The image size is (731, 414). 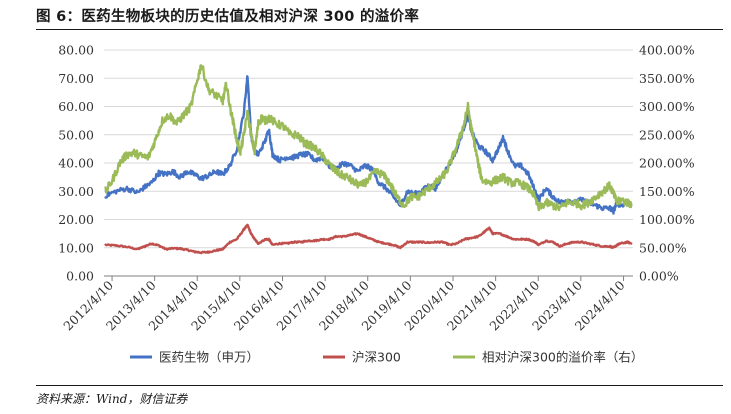 What do you see at coordinates (667, 50) in the screenshot?
I see `right-tick-label: 400.00%` at bounding box center [667, 50].